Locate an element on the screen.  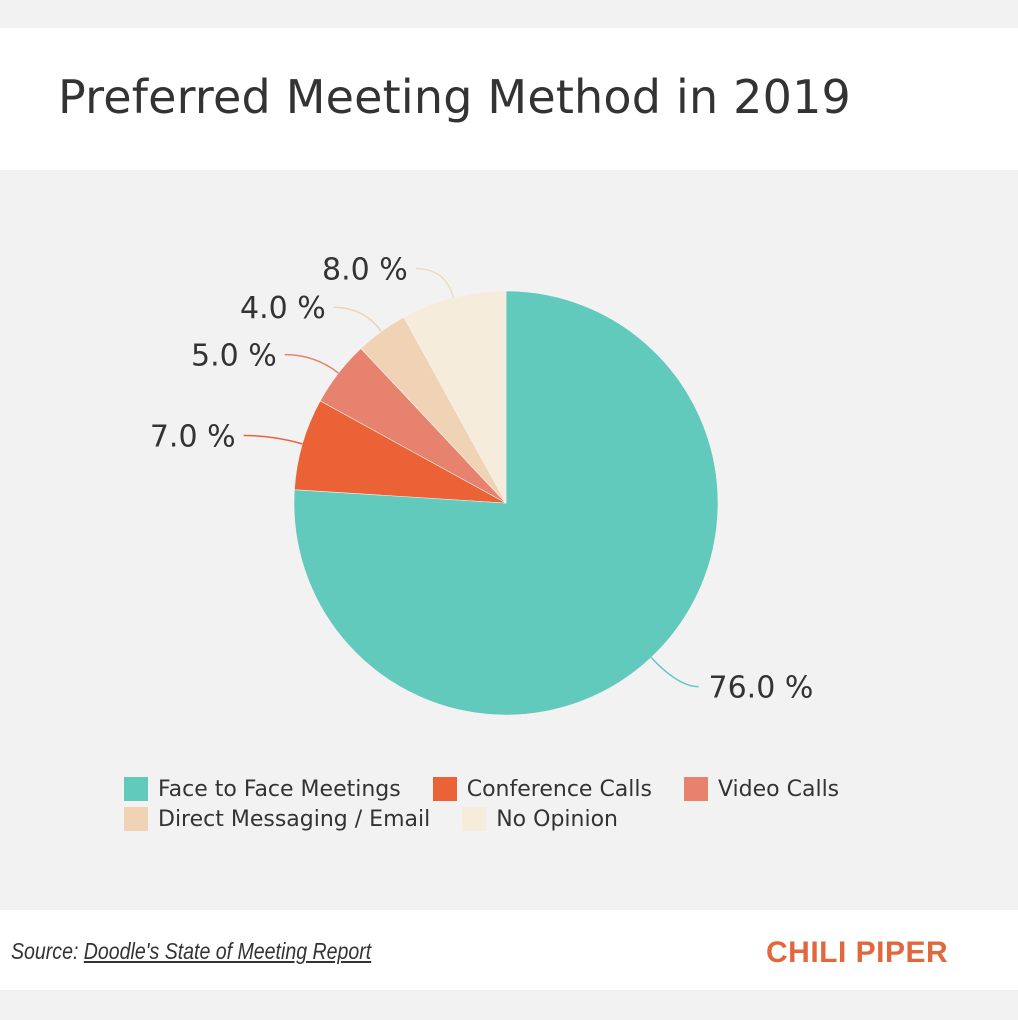
source-prefix: Source: is located at coordinates (45, 951).